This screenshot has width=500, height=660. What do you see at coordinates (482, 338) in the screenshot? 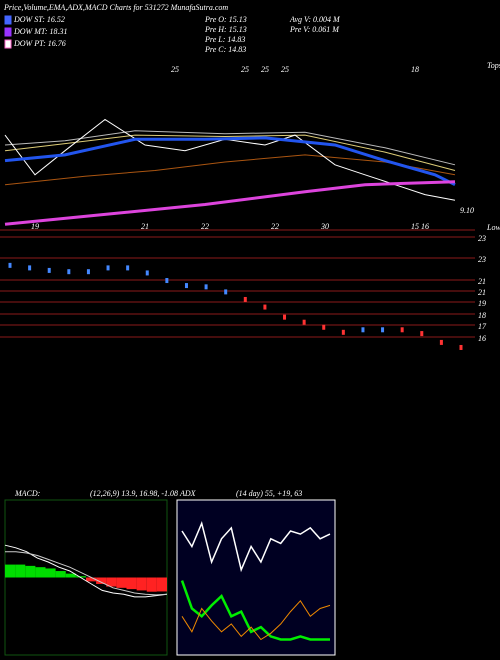
I see `level-label: 16` at bounding box center [482, 338].